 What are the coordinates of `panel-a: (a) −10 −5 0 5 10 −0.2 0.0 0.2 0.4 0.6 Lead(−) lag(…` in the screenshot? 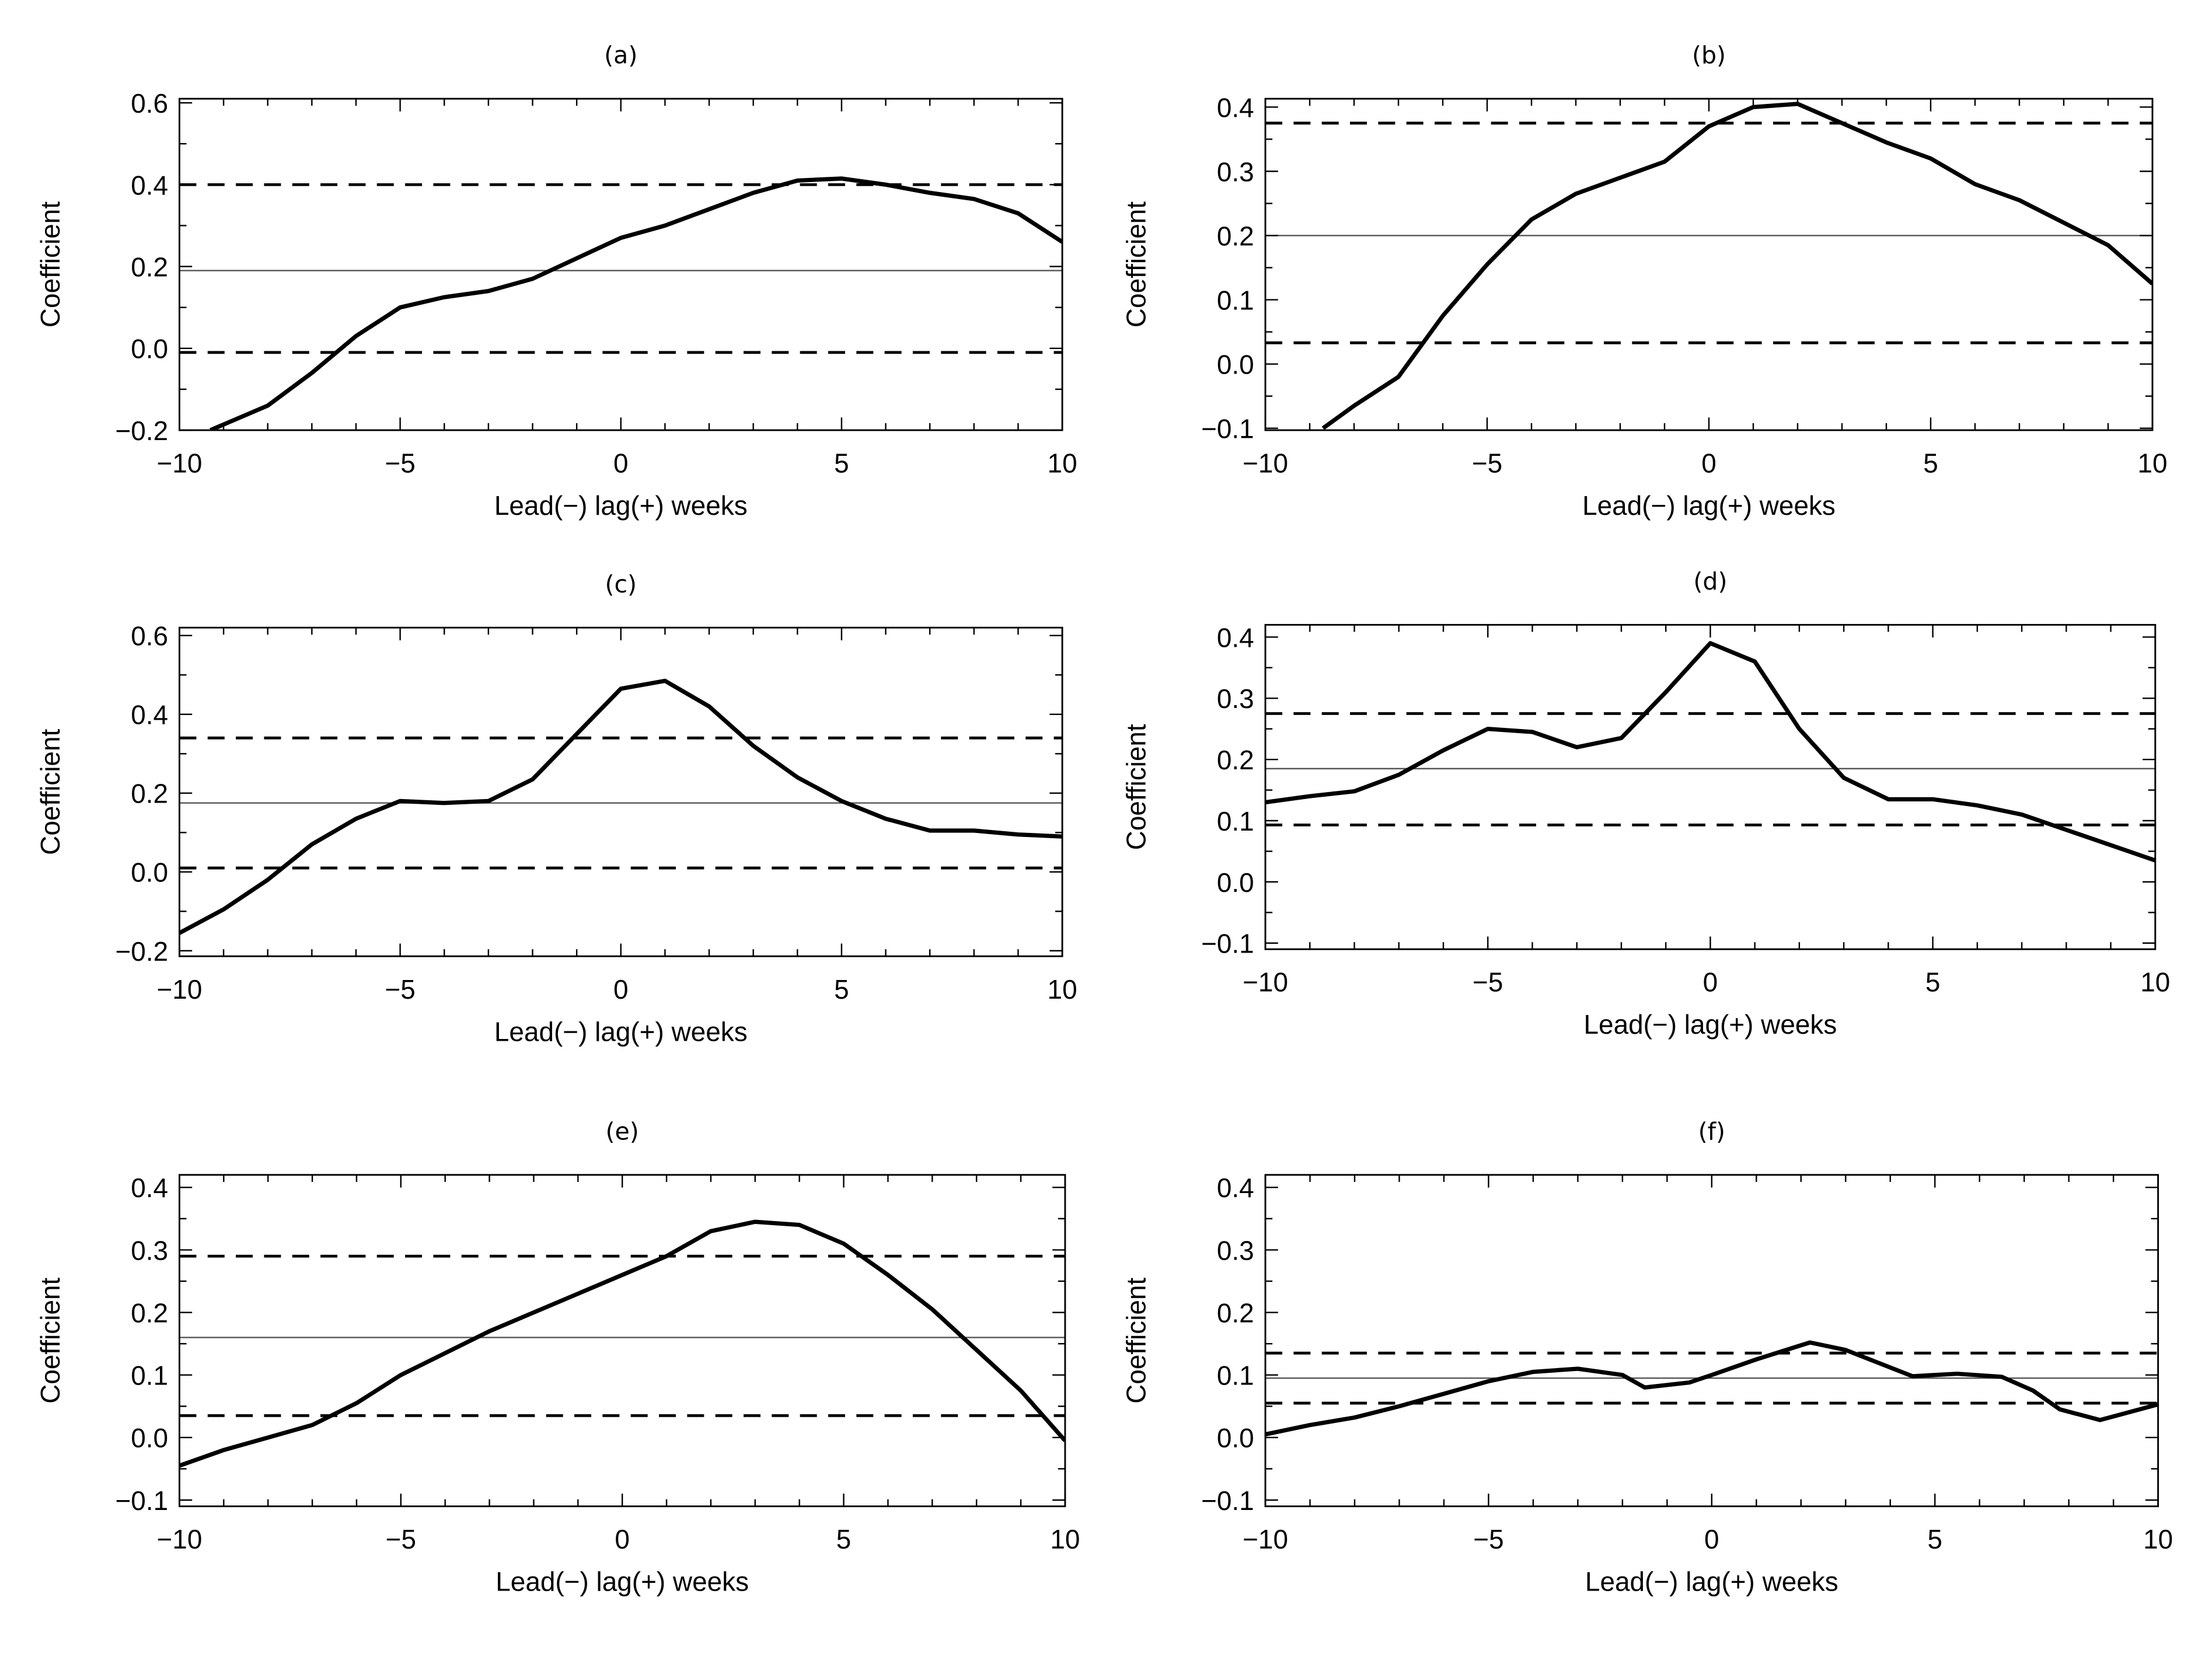 It's located at (556, 281).